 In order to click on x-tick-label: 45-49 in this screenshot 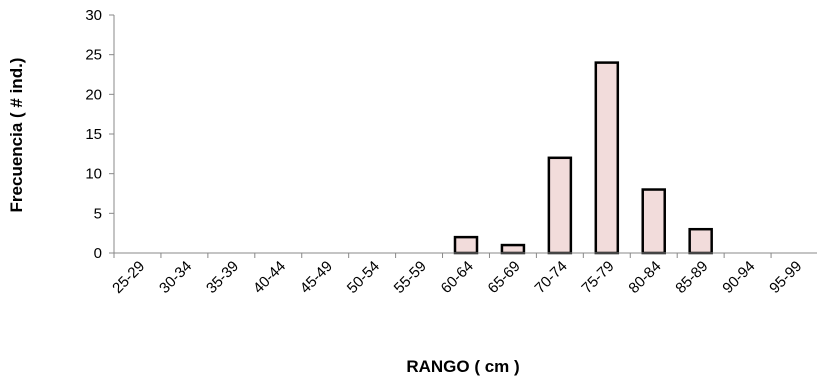, I will do `click(316, 277)`.